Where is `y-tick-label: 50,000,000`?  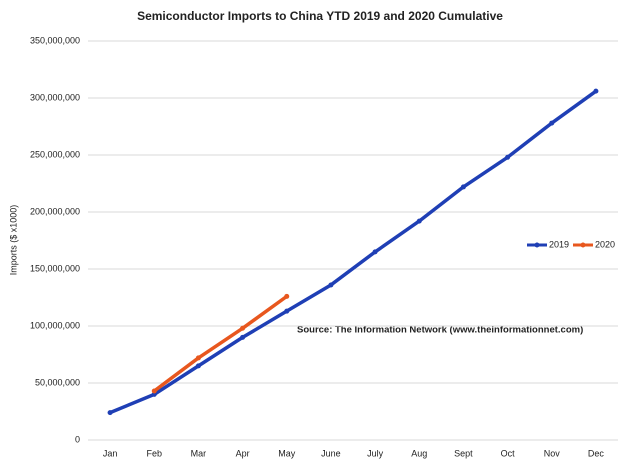 y-tick-label: 50,000,000 is located at coordinates (57, 382).